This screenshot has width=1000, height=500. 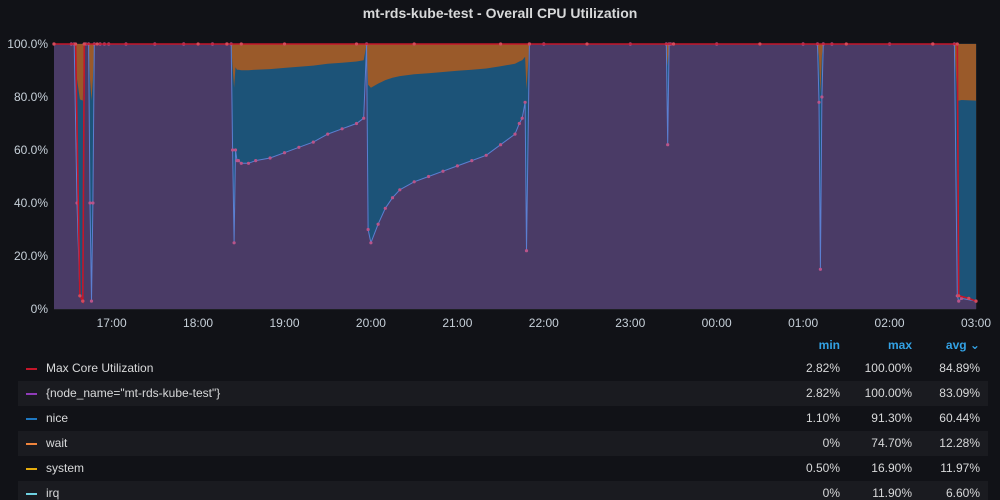 I want to click on x-tick-label: 17:00, so click(x=112, y=323).